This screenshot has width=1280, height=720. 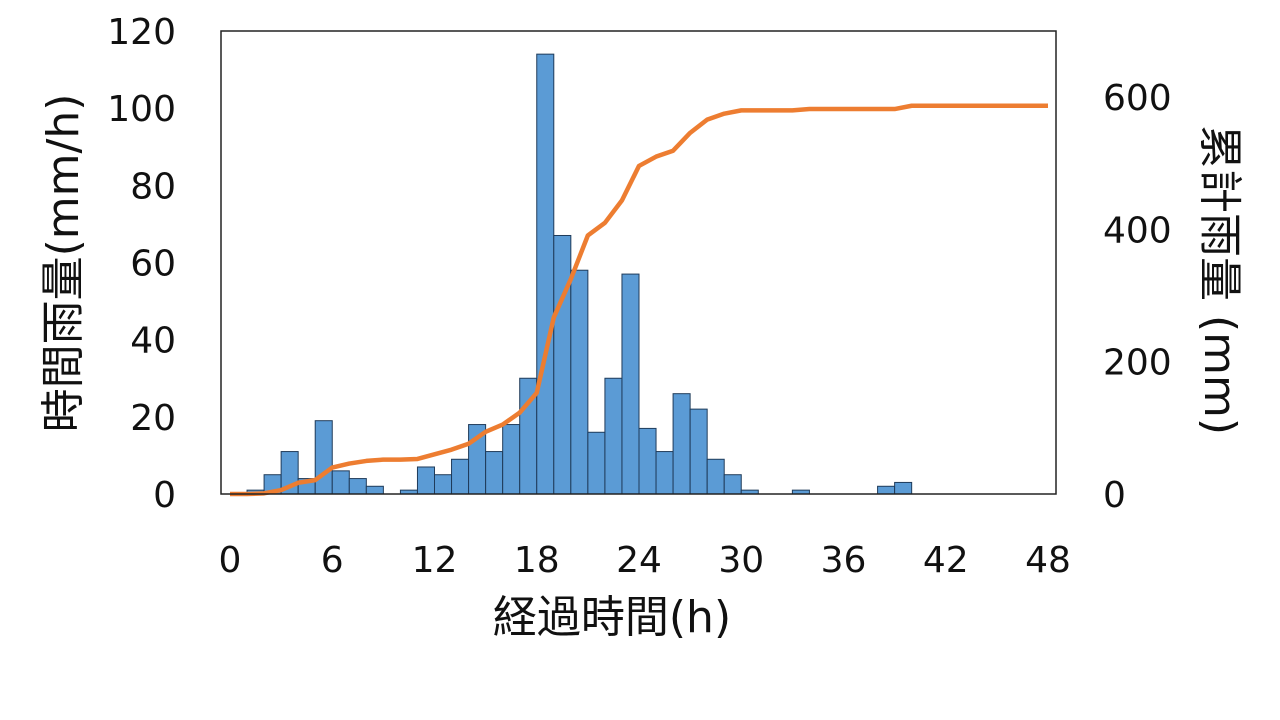 I want to click on x-tick-labels: 0 6 12 18 24 30 36 42 48, so click(x=645, y=560).